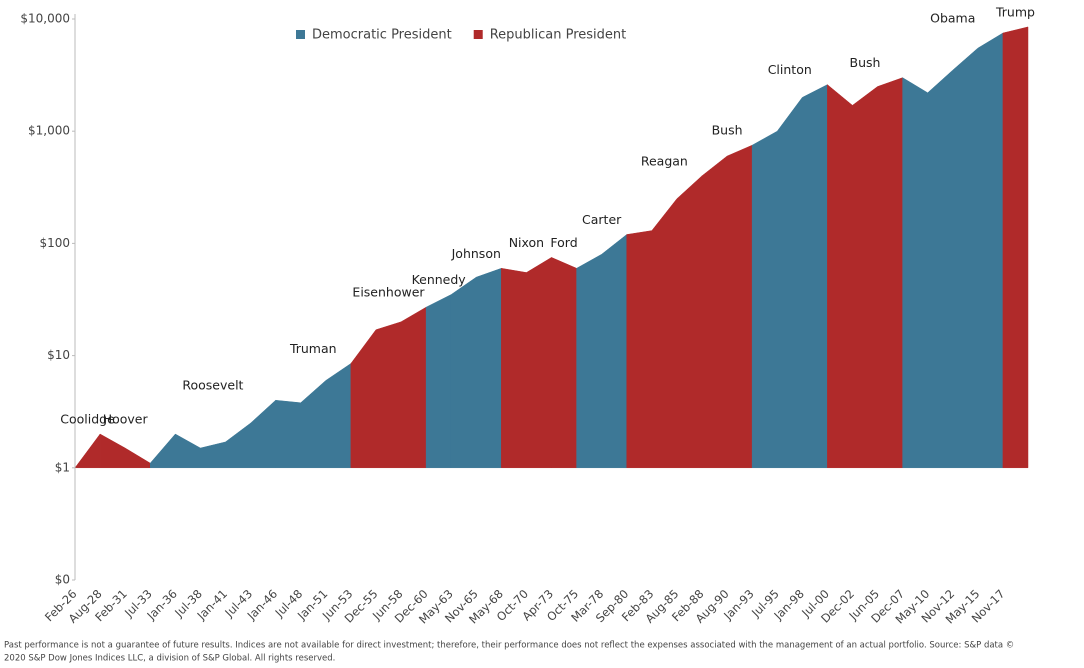 The image size is (1084, 668). I want to click on president-label: Carter, so click(602, 219).